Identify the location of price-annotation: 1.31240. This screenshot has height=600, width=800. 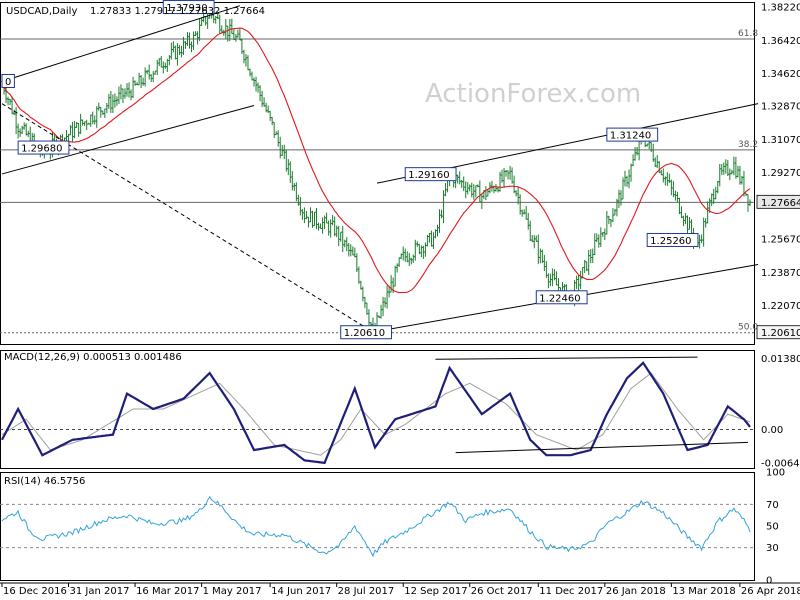
(632, 134).